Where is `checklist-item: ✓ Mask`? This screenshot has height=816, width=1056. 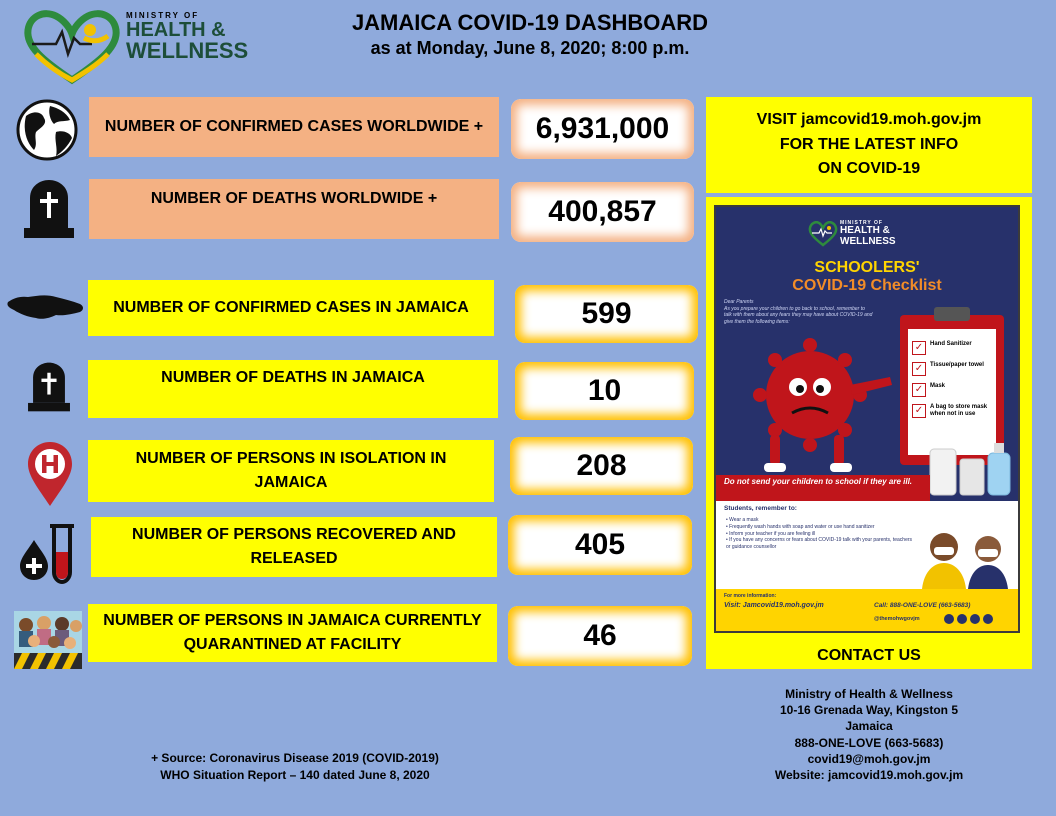 checklist-item: ✓ Mask is located at coordinates (953, 390).